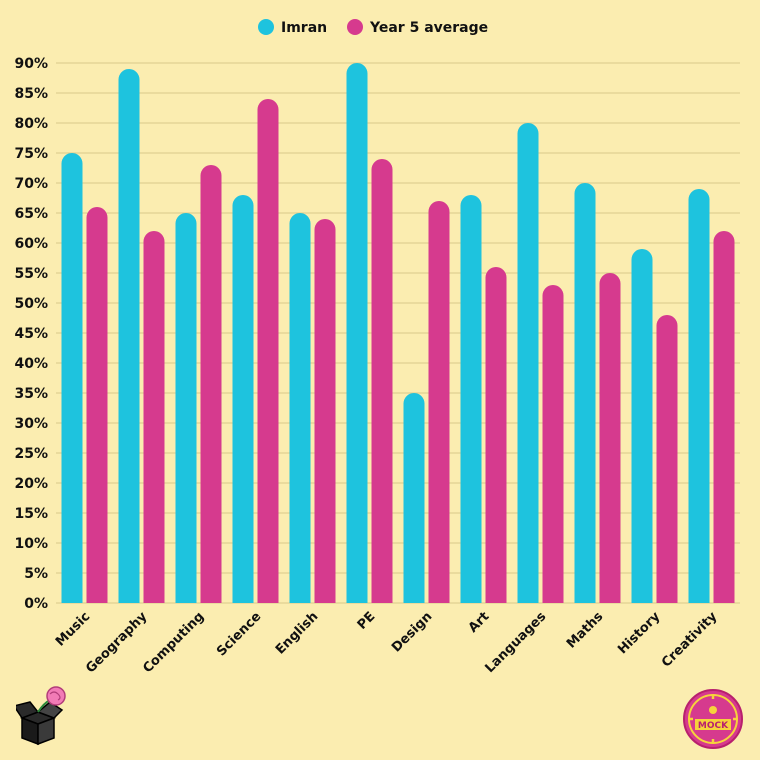  I want to click on y-tick-label: 50%, so click(31, 304).